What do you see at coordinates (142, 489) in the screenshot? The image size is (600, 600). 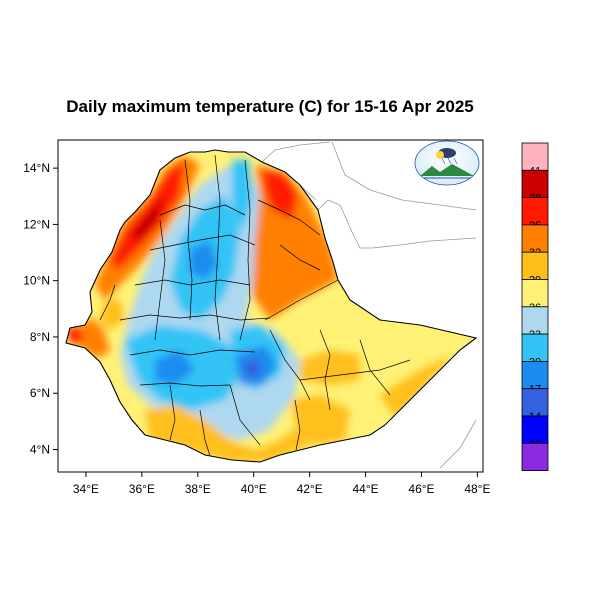 I see `lon-tick-label: 36°E` at bounding box center [142, 489].